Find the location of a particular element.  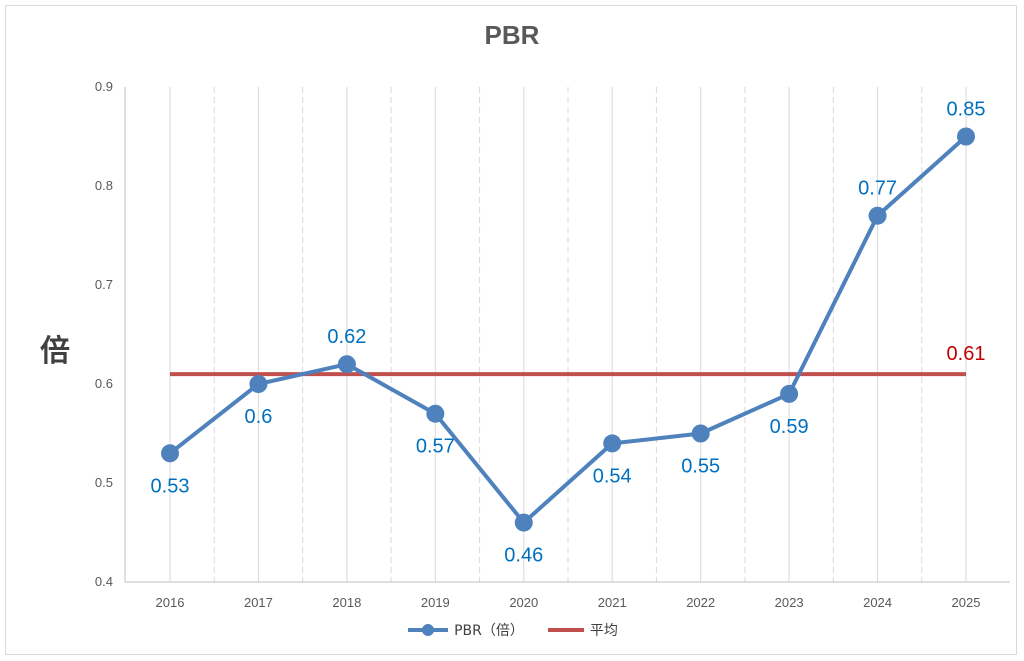

pbr-data-label: 0.59 is located at coordinates (789, 427).